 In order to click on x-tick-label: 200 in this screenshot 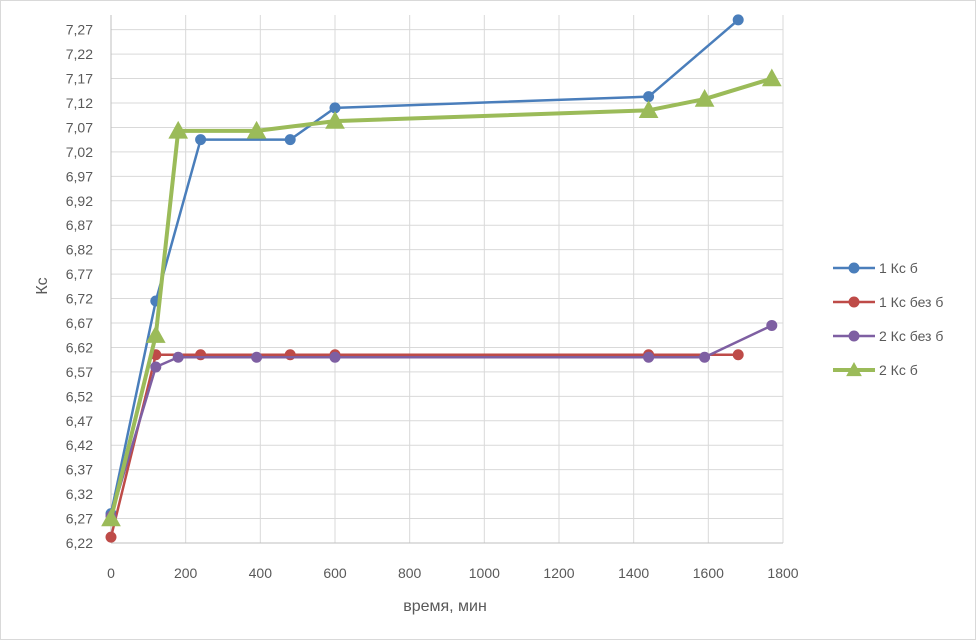, I will do `click(186, 573)`.